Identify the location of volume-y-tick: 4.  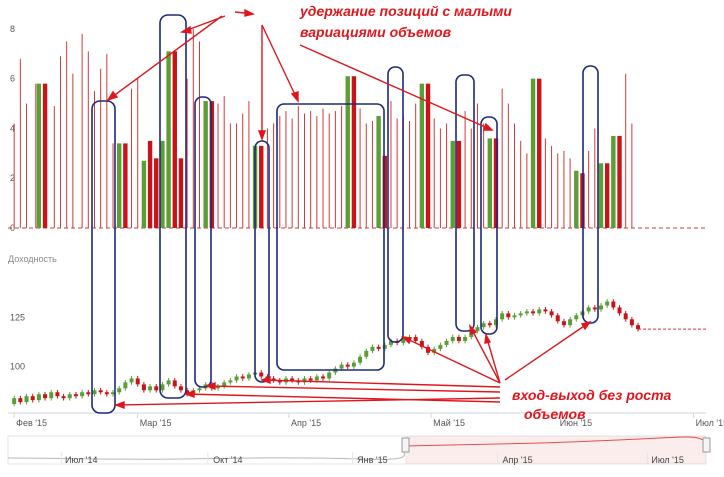
(12, 128).